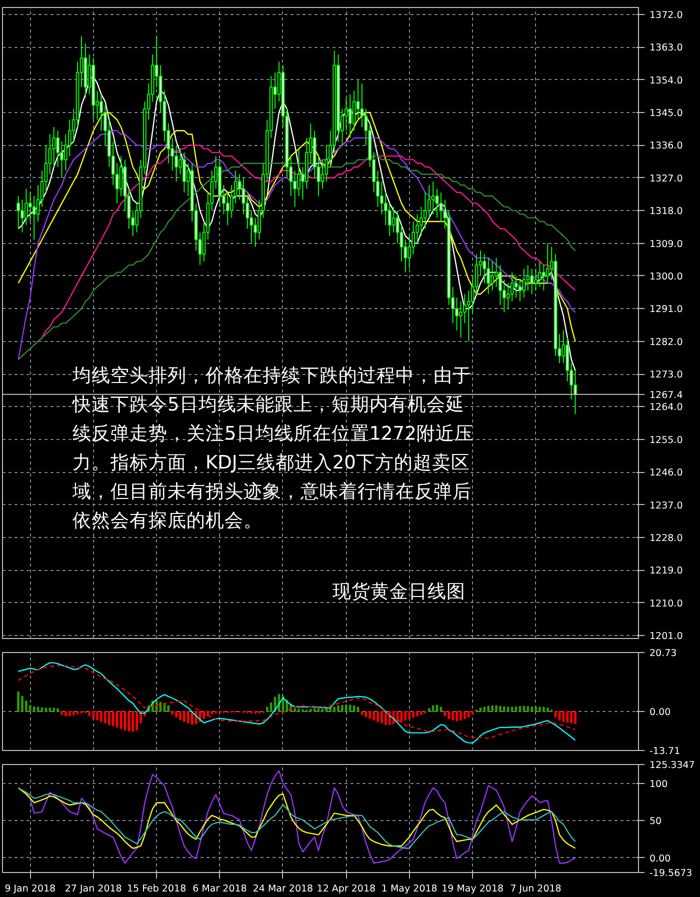 The image size is (700, 897). What do you see at coordinates (666, 395) in the screenshot?
I see `ref-line-label: 1267.4` at bounding box center [666, 395].